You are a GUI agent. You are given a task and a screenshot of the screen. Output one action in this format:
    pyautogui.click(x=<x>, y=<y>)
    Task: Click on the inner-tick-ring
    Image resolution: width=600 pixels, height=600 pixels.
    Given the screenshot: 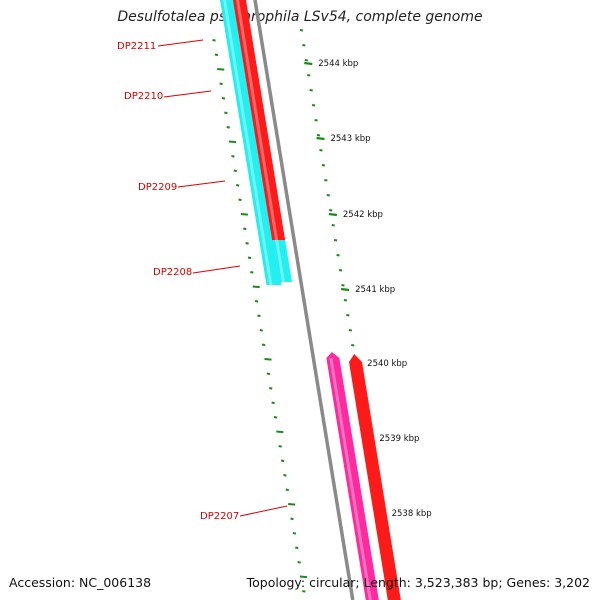 What is the action you would take?
    pyautogui.click(x=260, y=316)
    